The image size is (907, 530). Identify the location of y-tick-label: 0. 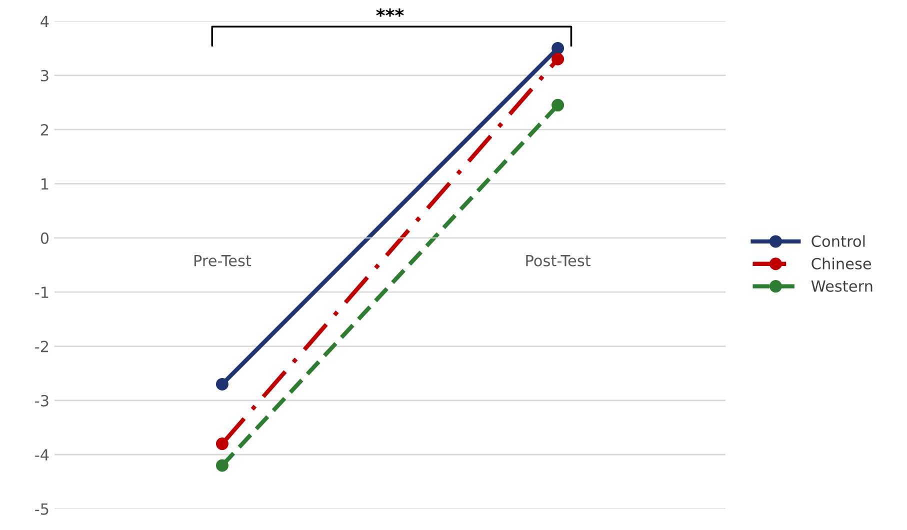
(44, 238).